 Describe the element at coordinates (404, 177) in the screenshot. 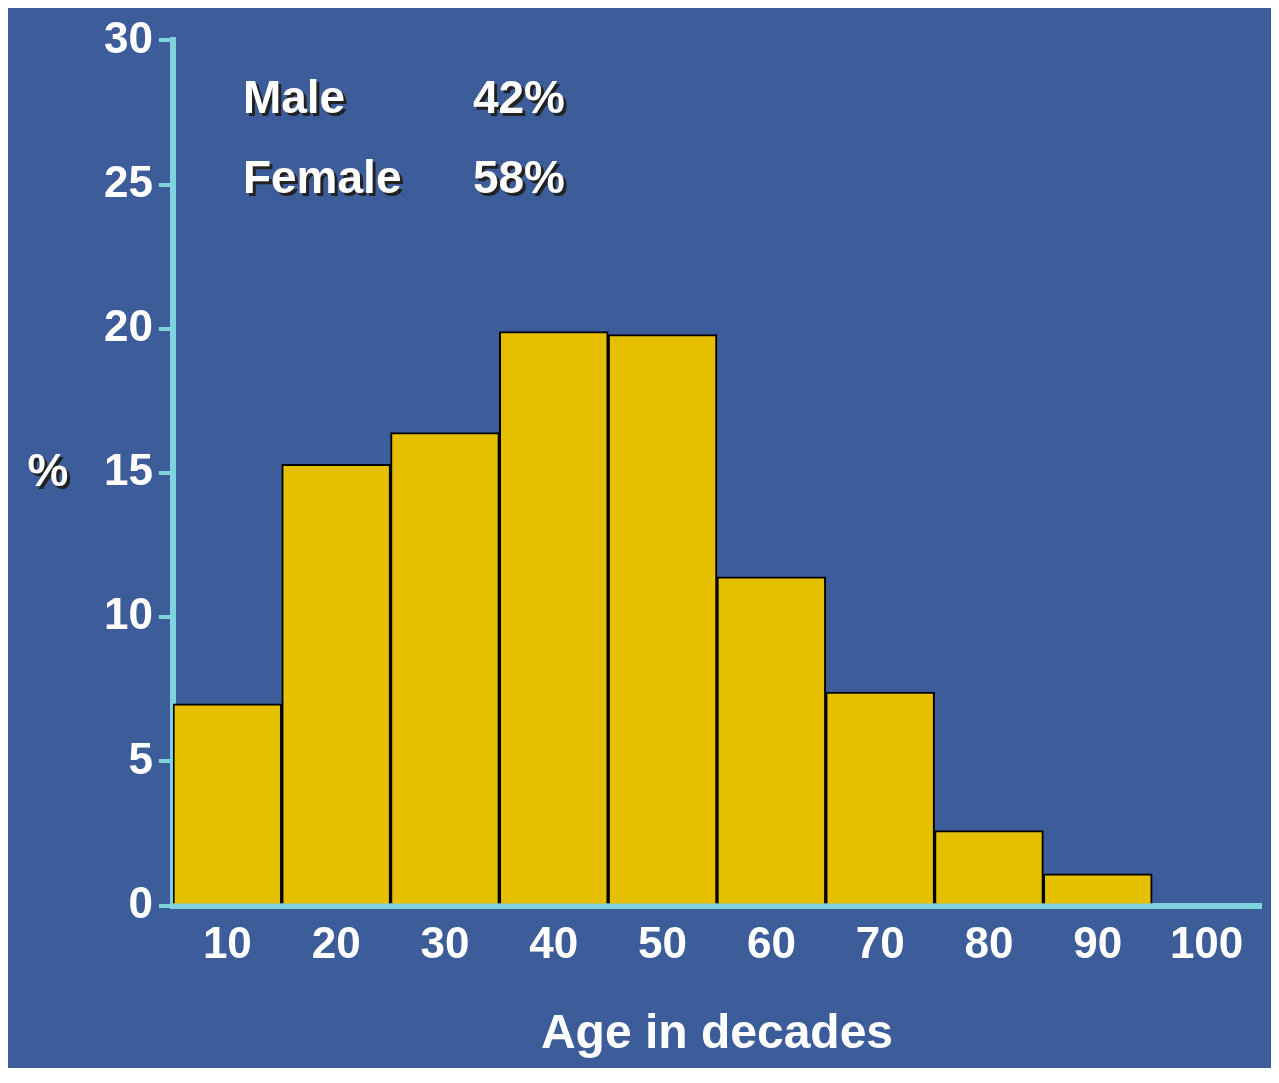

I see `text: Female 58%` at that location.